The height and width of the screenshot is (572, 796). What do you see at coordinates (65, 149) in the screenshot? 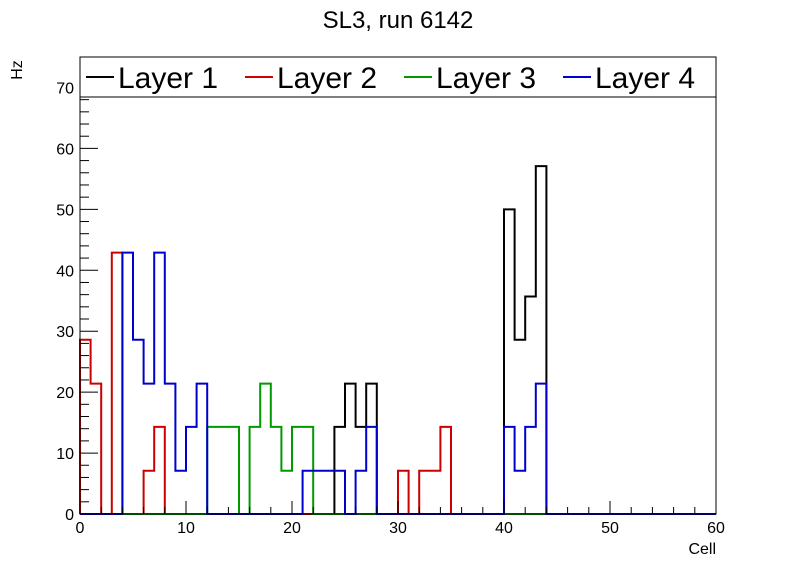
I see `y-tick-label: 60` at bounding box center [65, 149].